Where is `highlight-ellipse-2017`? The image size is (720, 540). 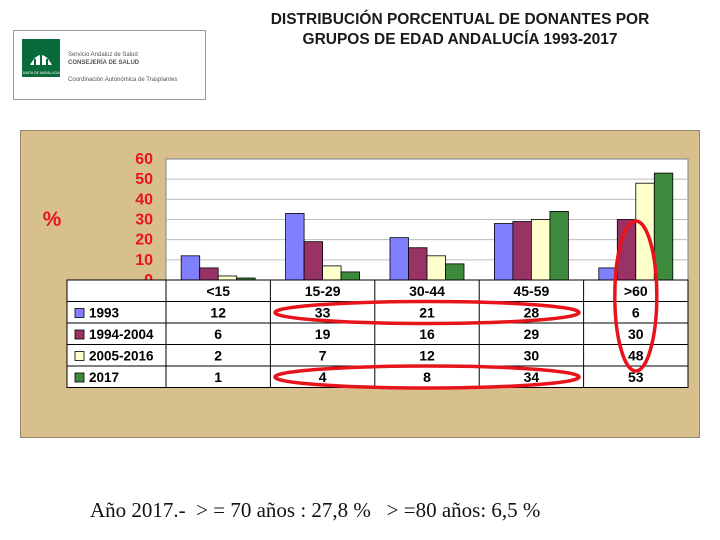 highlight-ellipse-2017 is located at coordinates (427, 377).